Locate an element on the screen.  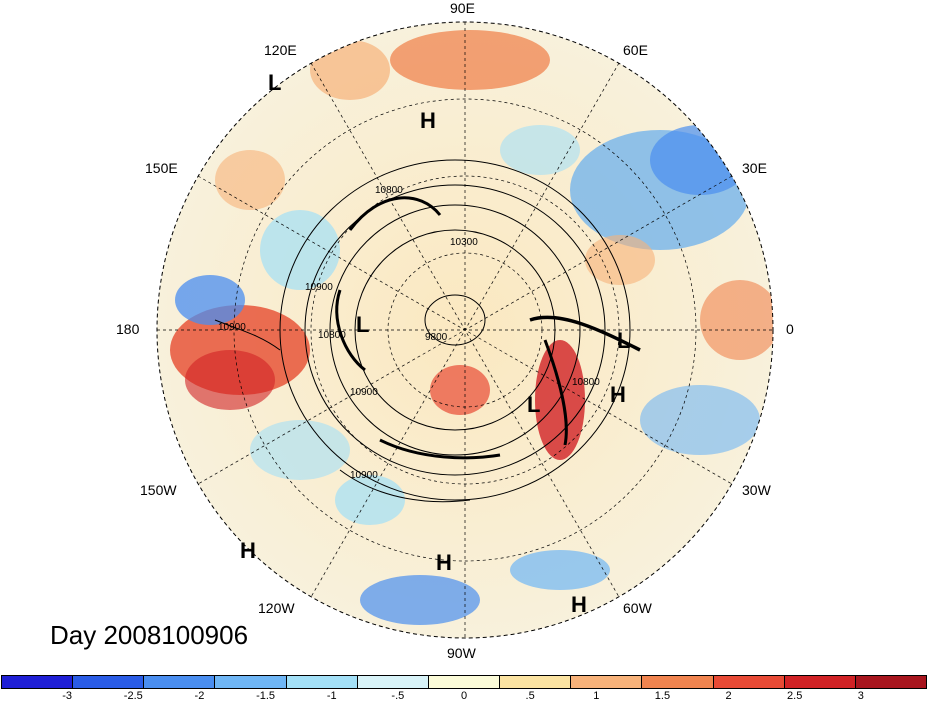
colorbar-tick-label: -1 is located at coordinates (331, 696).